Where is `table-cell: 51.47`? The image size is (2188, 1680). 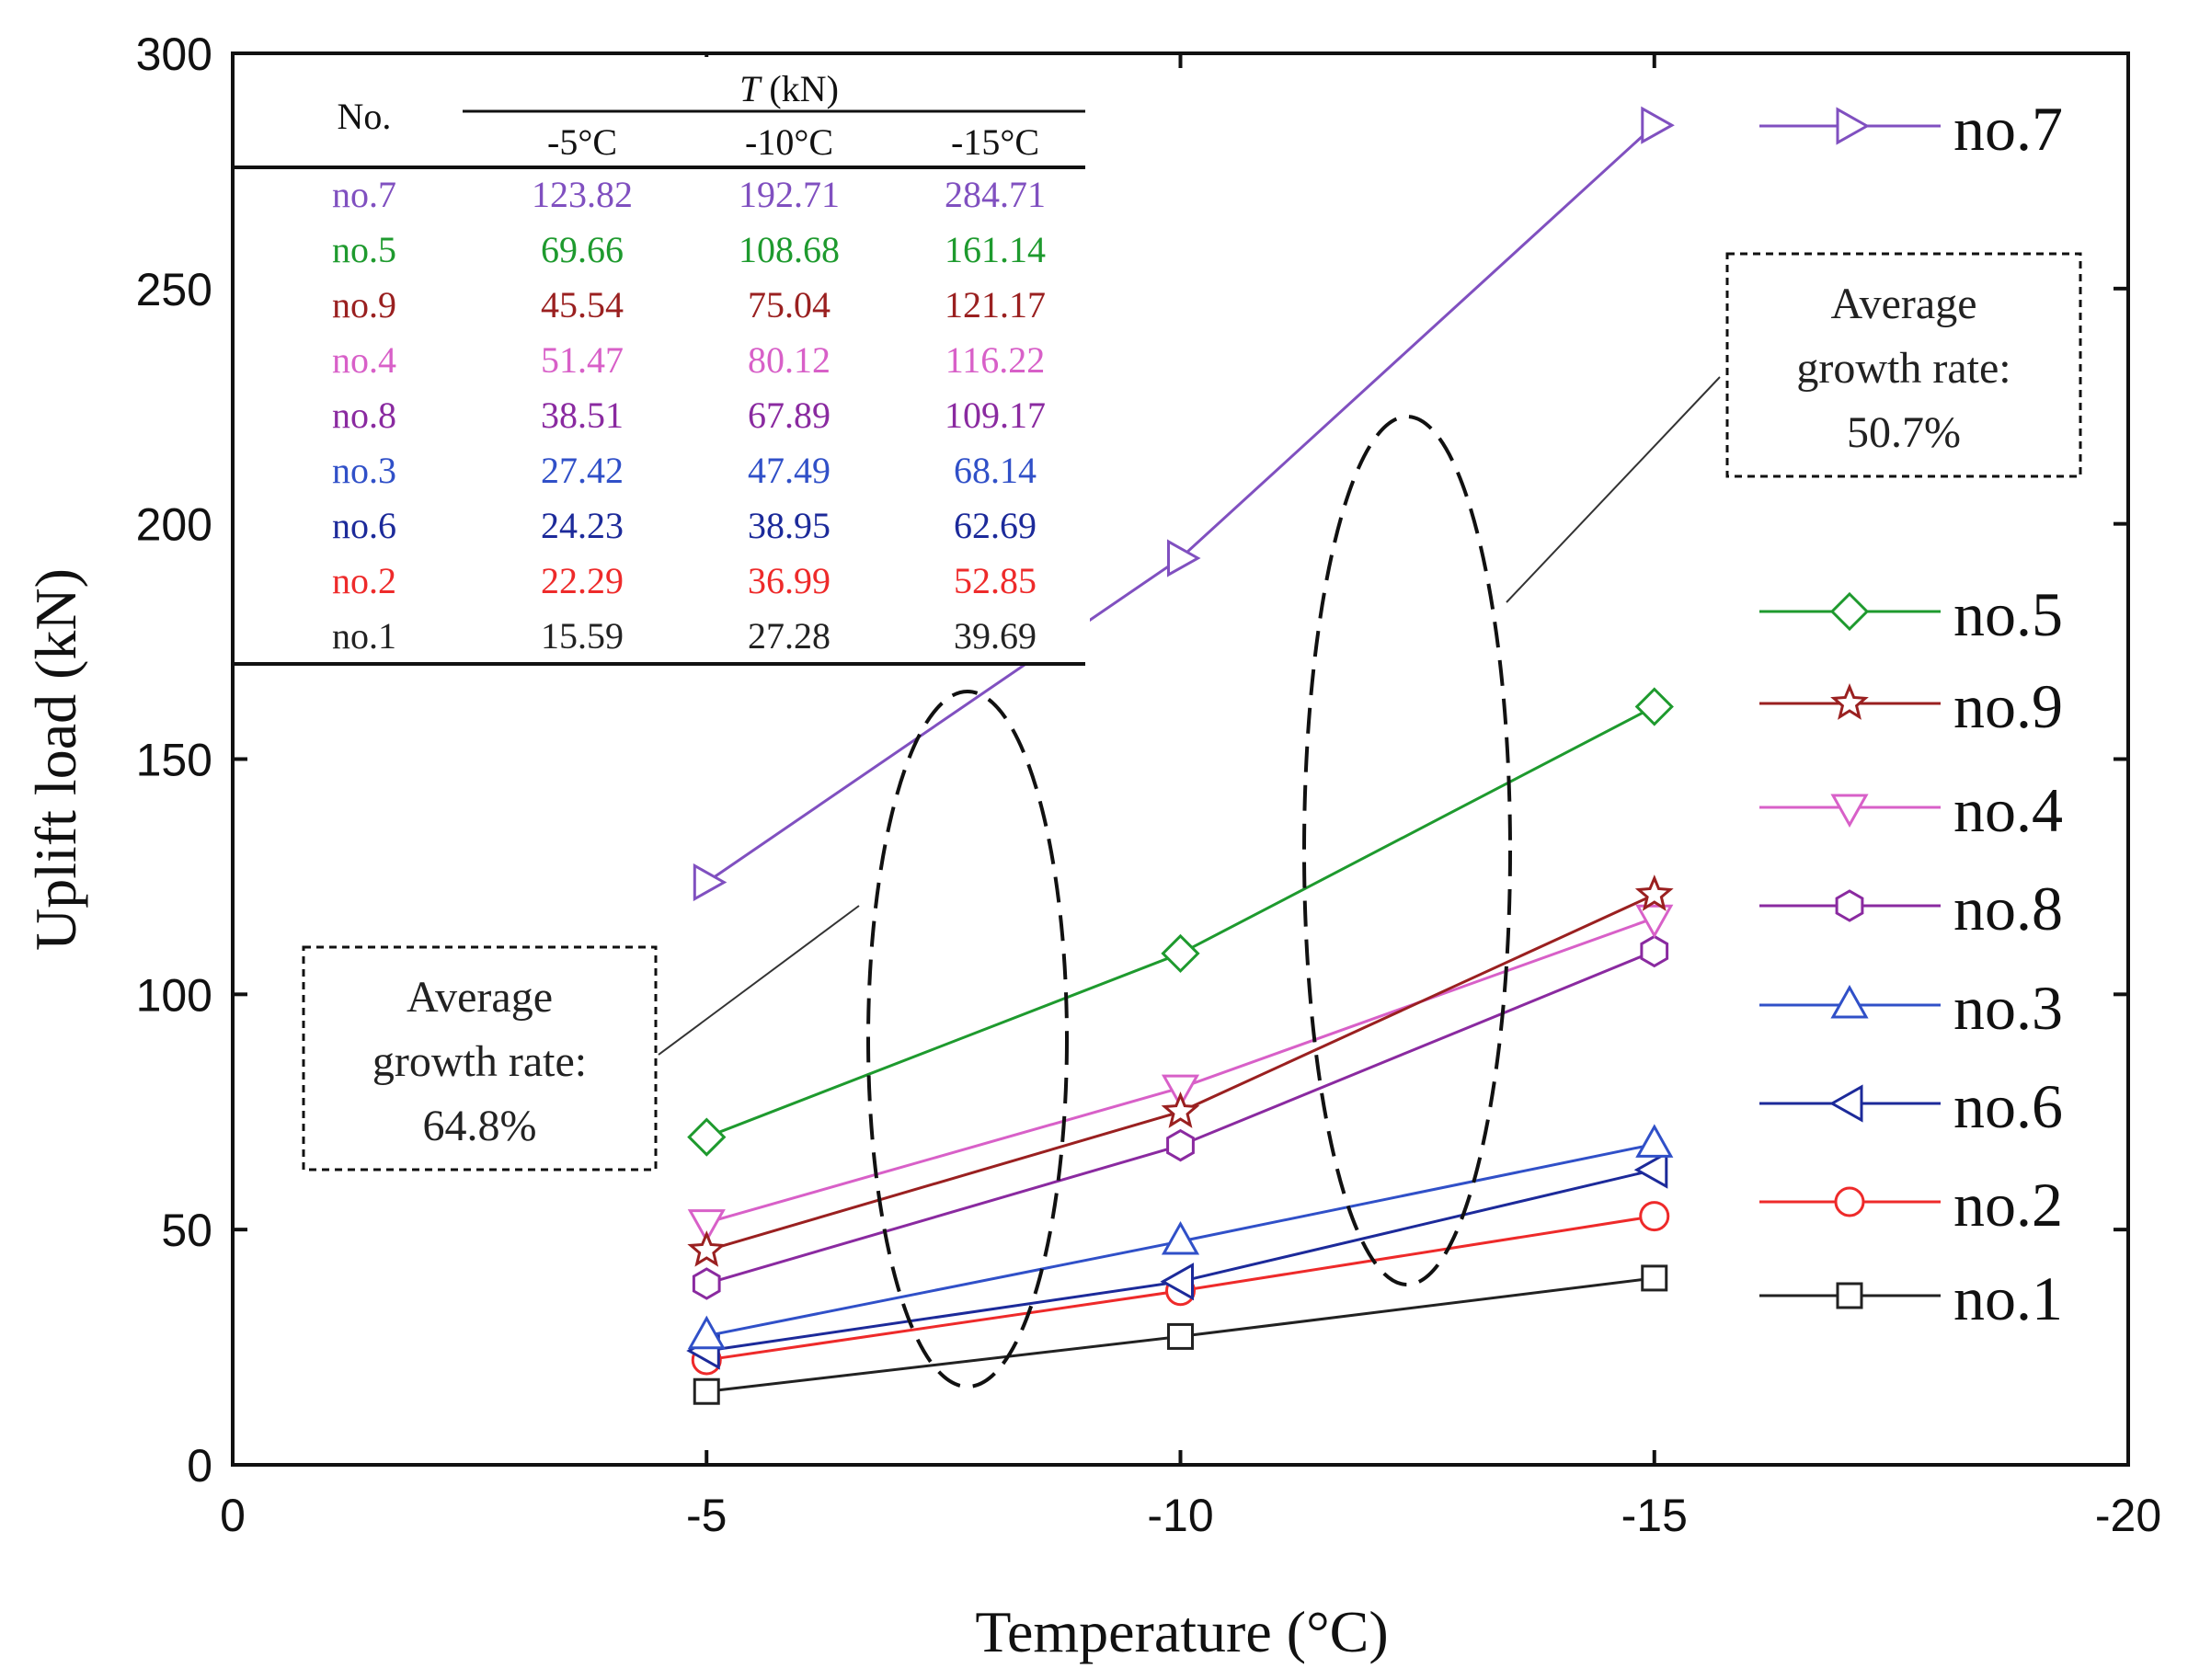
table-cell: 51.47 is located at coordinates (582, 360).